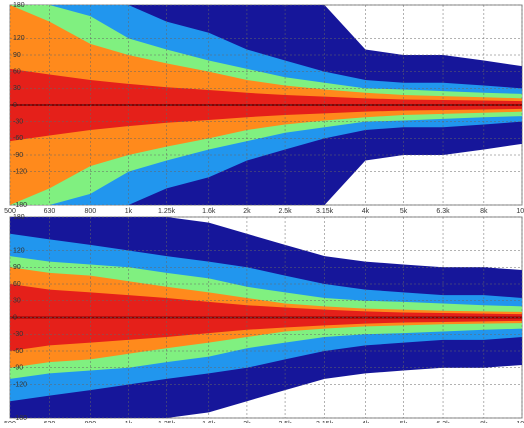 This screenshot has width=524, height=428. I want to click on x-tick-label: 800, so click(90, 211).